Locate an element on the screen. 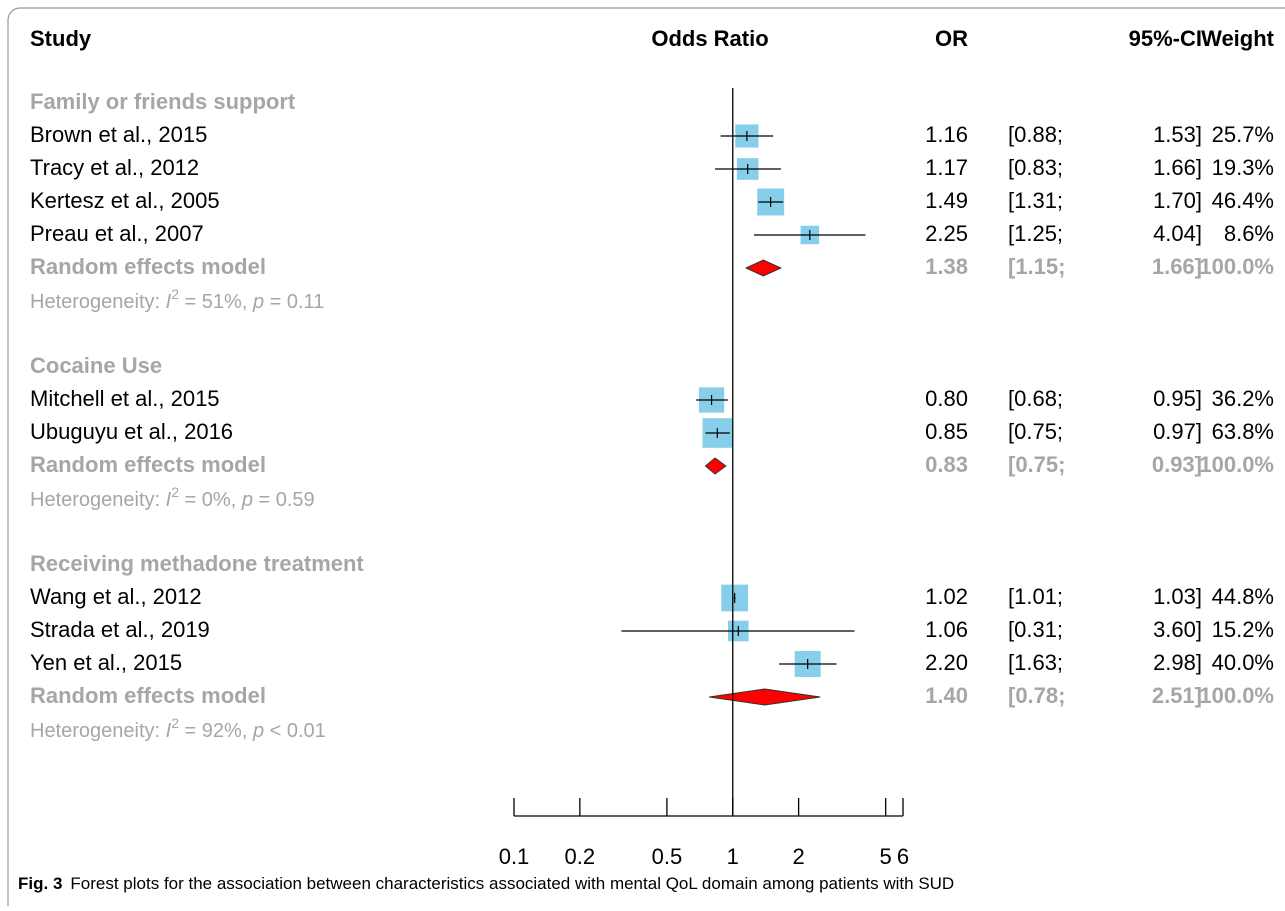 This screenshot has height=911, width=1285. study-weight: 25.7% is located at coordinates (1243, 134).